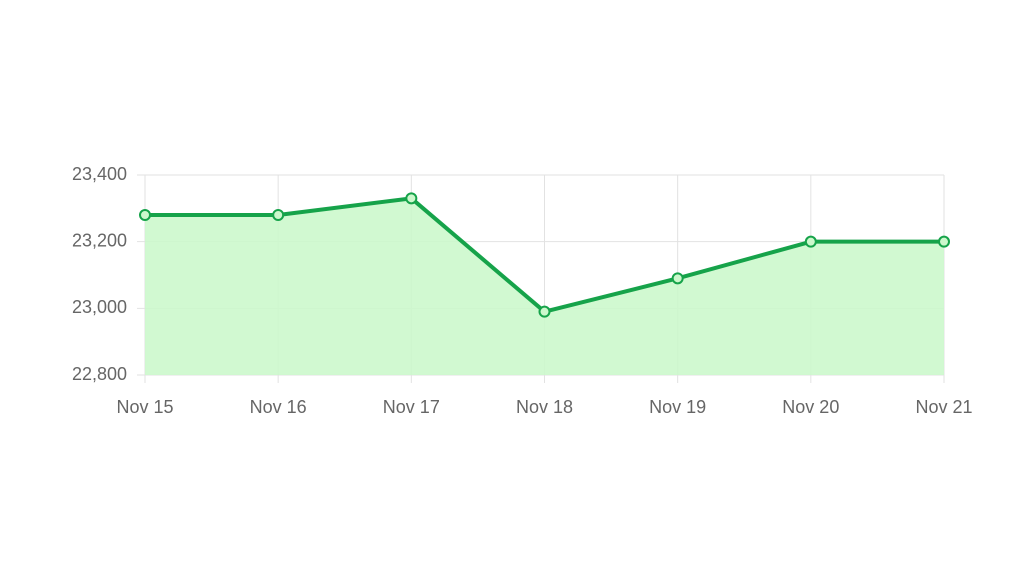  Describe the element at coordinates (544, 407) in the screenshot. I see `x-tick-label: Nov 18` at that location.